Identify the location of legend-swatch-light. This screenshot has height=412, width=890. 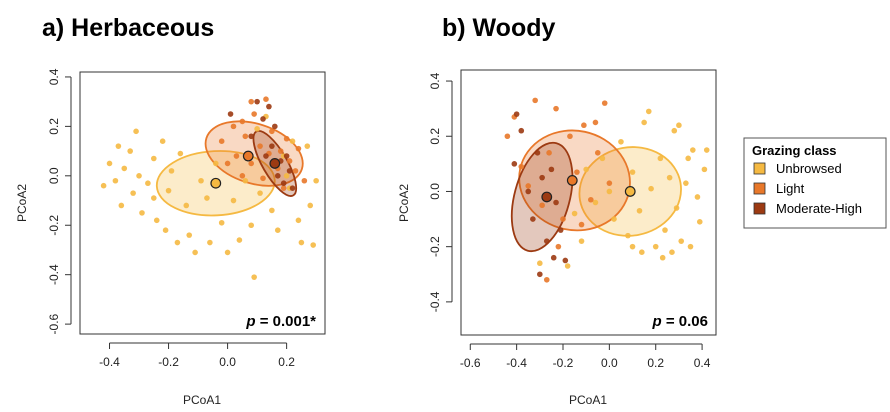
(759, 188).